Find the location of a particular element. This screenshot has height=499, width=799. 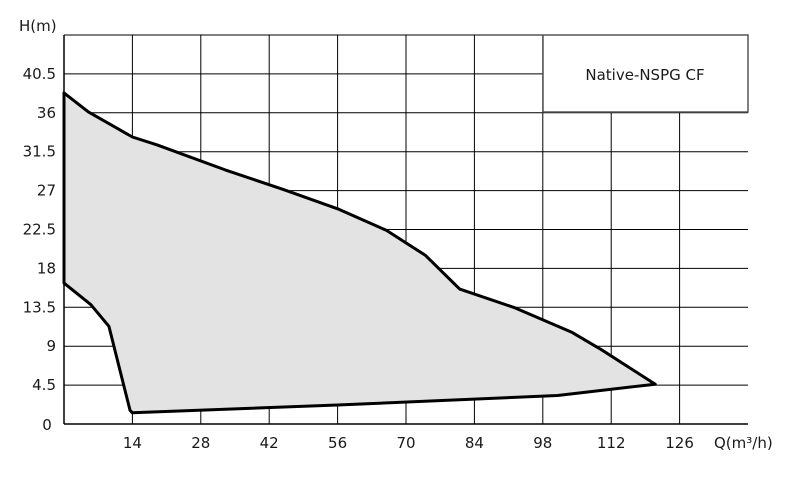

y-tick-label: 18 is located at coordinates (46, 268).